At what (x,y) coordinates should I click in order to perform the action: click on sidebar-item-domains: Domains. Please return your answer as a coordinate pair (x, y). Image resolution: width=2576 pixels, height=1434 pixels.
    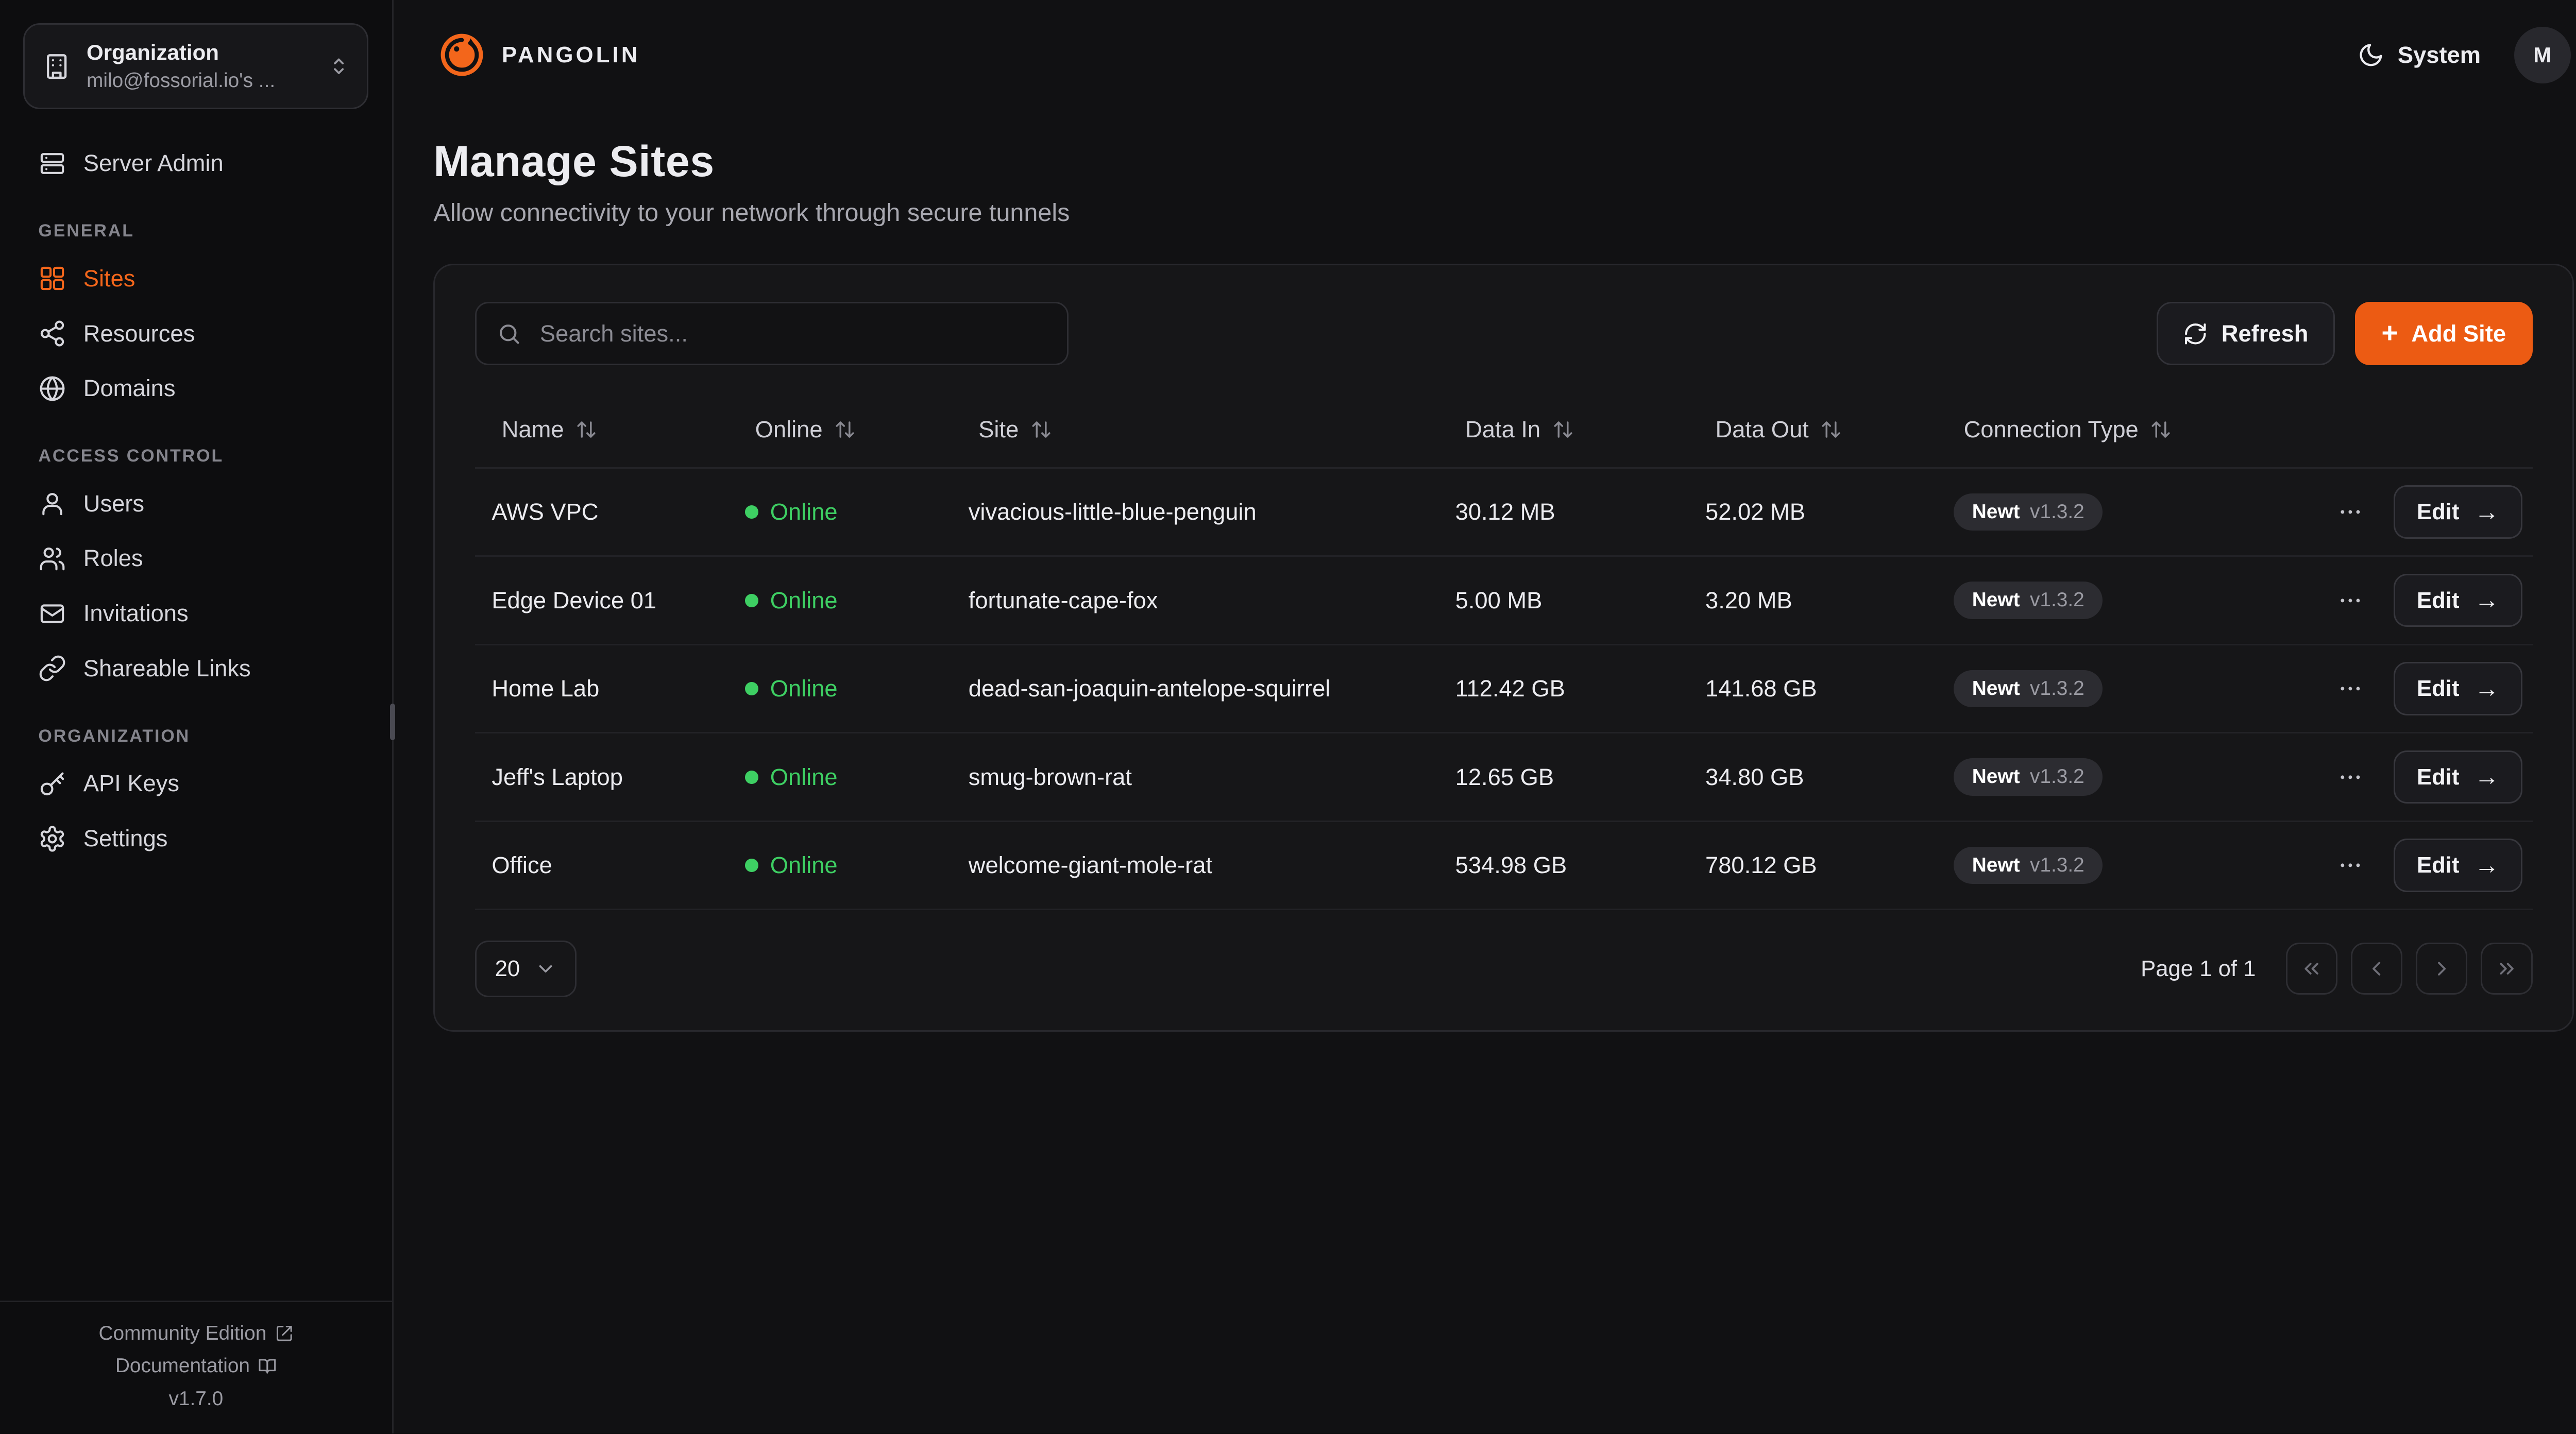
    Looking at the image, I should click on (195, 388).